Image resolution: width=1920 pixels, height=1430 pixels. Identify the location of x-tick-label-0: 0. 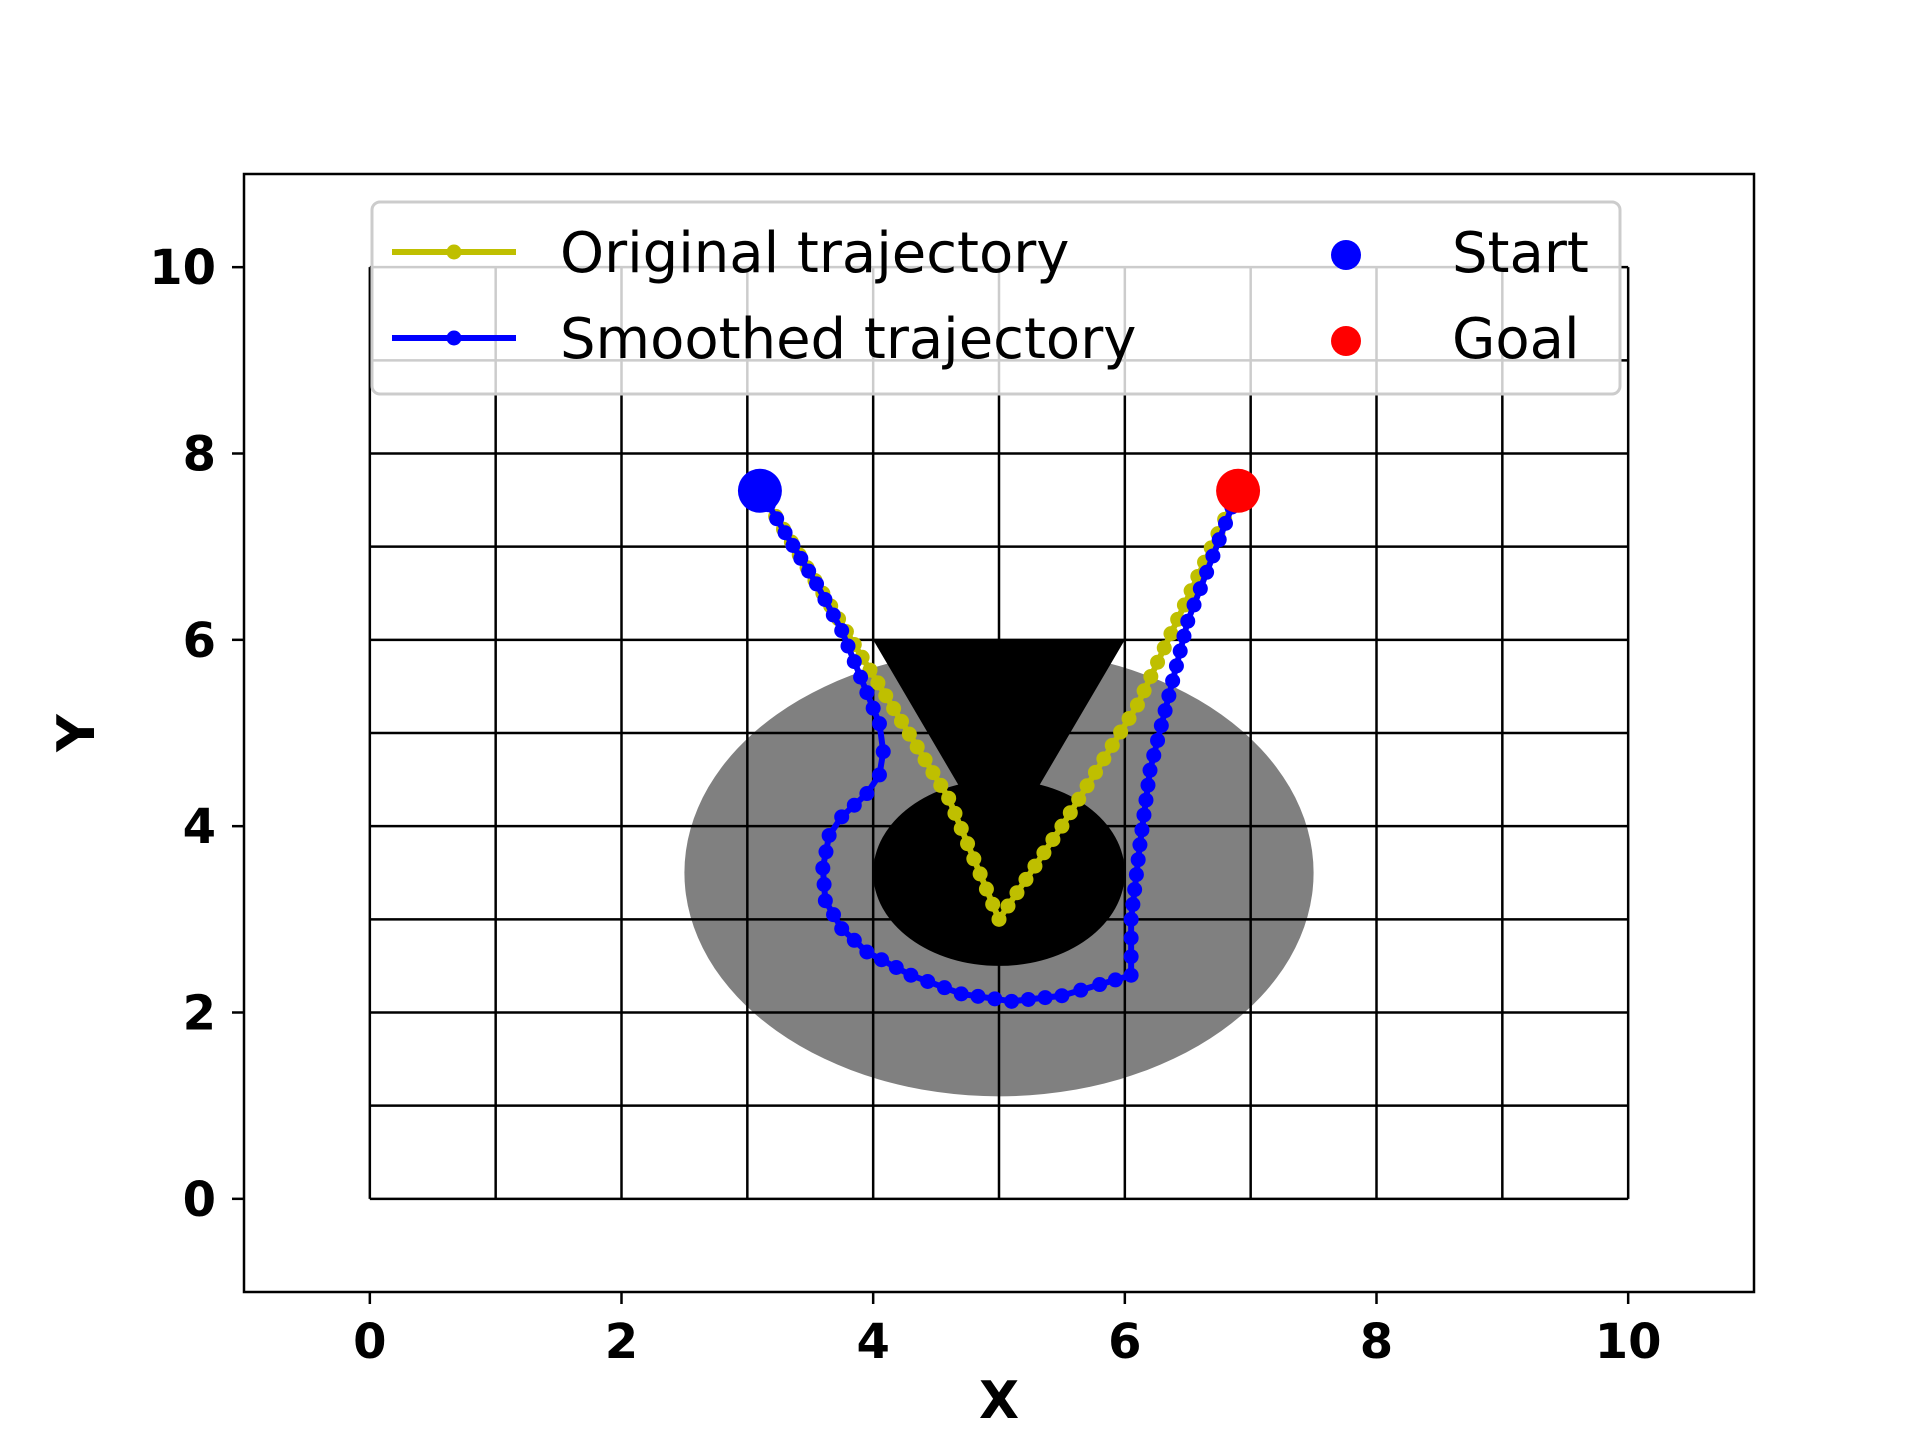
(369, 1342).